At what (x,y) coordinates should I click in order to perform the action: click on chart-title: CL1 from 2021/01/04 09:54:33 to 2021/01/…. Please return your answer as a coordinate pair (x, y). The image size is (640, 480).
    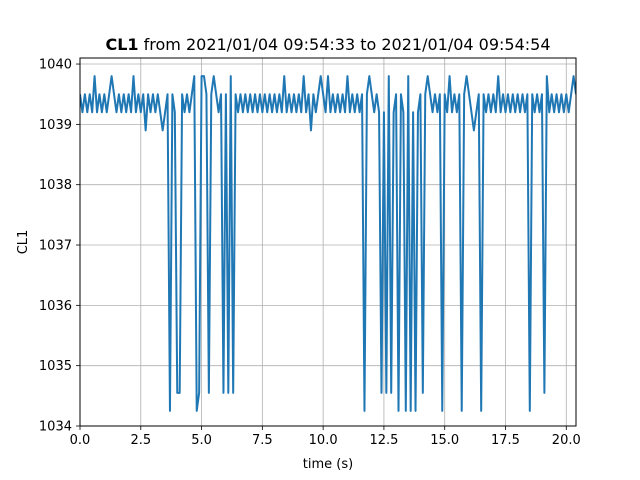
    Looking at the image, I should click on (327, 44).